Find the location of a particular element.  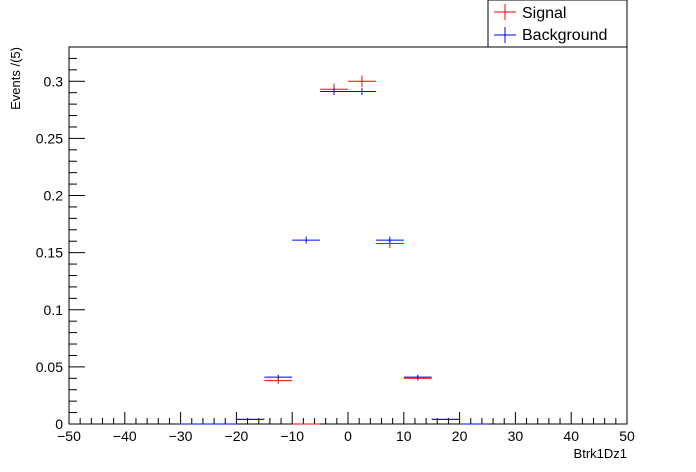

legend-box is located at coordinates (557, 24).